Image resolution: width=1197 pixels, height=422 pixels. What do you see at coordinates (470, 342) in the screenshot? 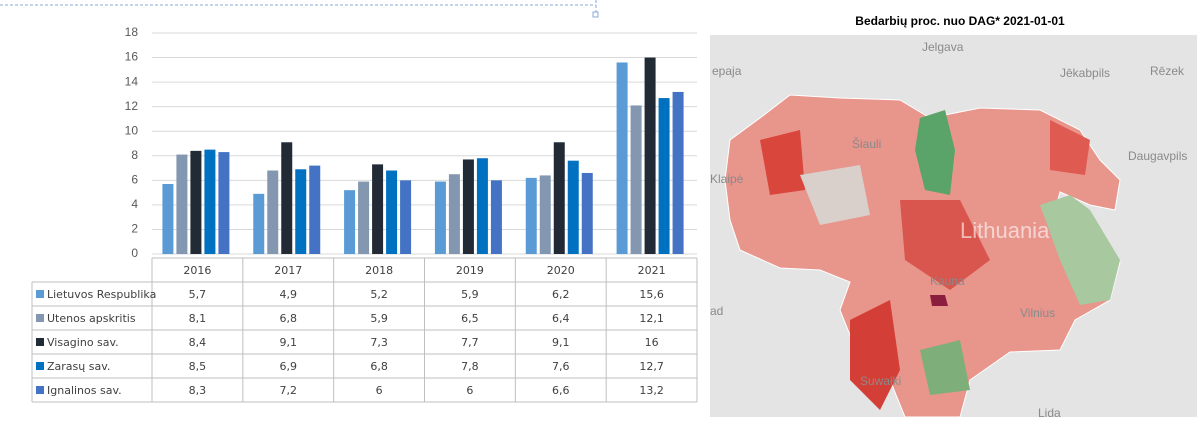
I see `table-cell: 7,7` at bounding box center [470, 342].